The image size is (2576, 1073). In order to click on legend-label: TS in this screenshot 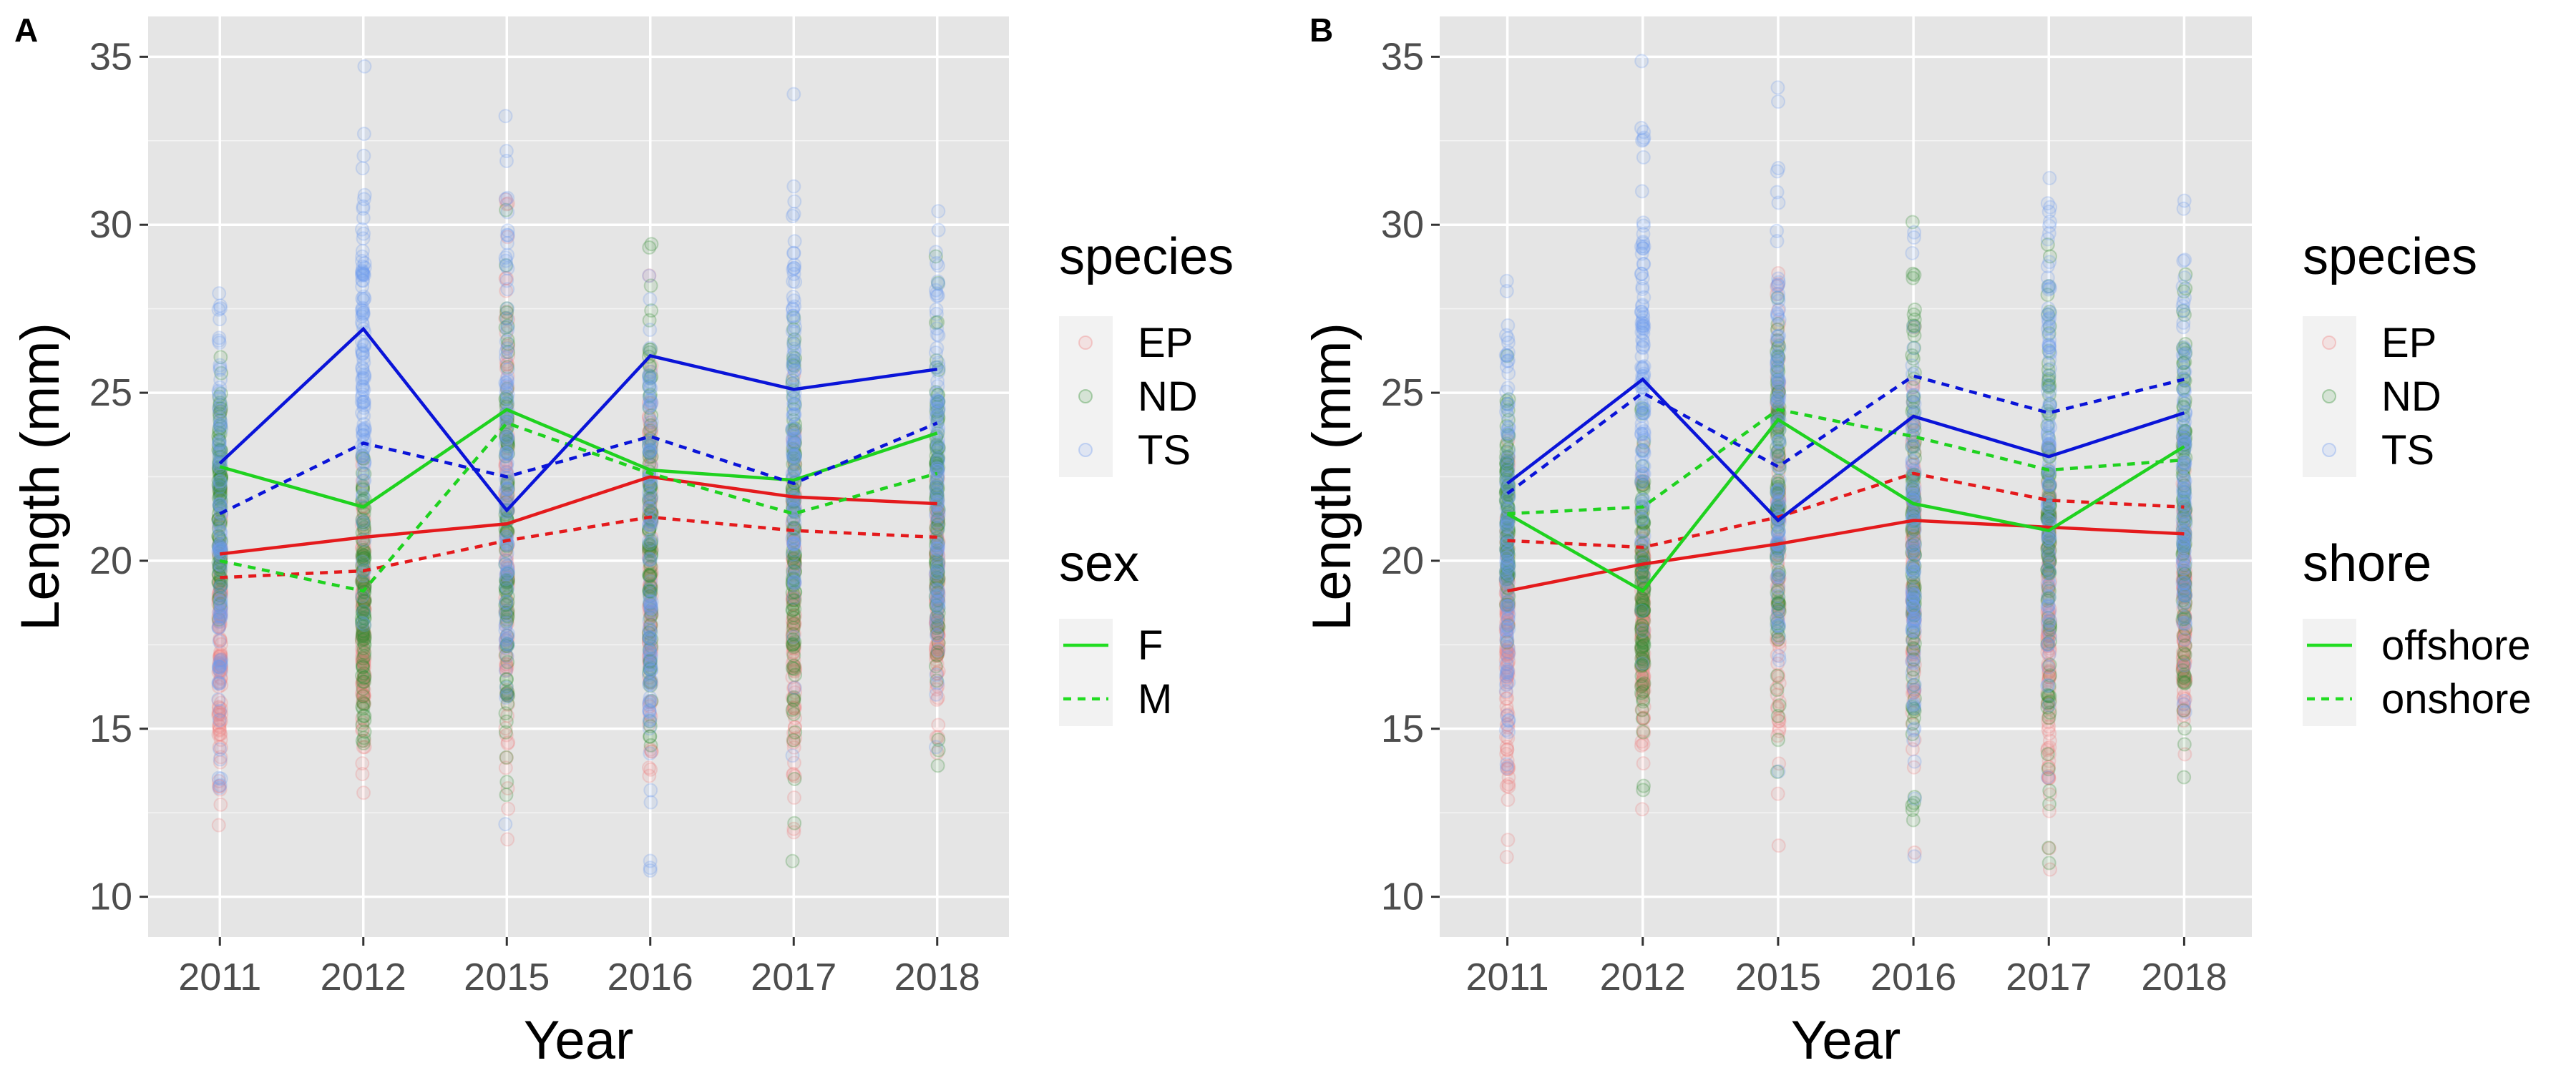, I will do `click(1164, 451)`.